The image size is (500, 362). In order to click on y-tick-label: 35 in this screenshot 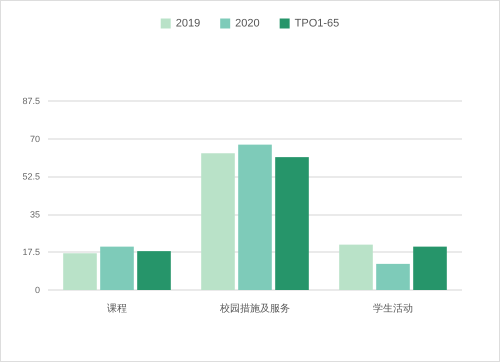, I will do `click(35, 214)`.